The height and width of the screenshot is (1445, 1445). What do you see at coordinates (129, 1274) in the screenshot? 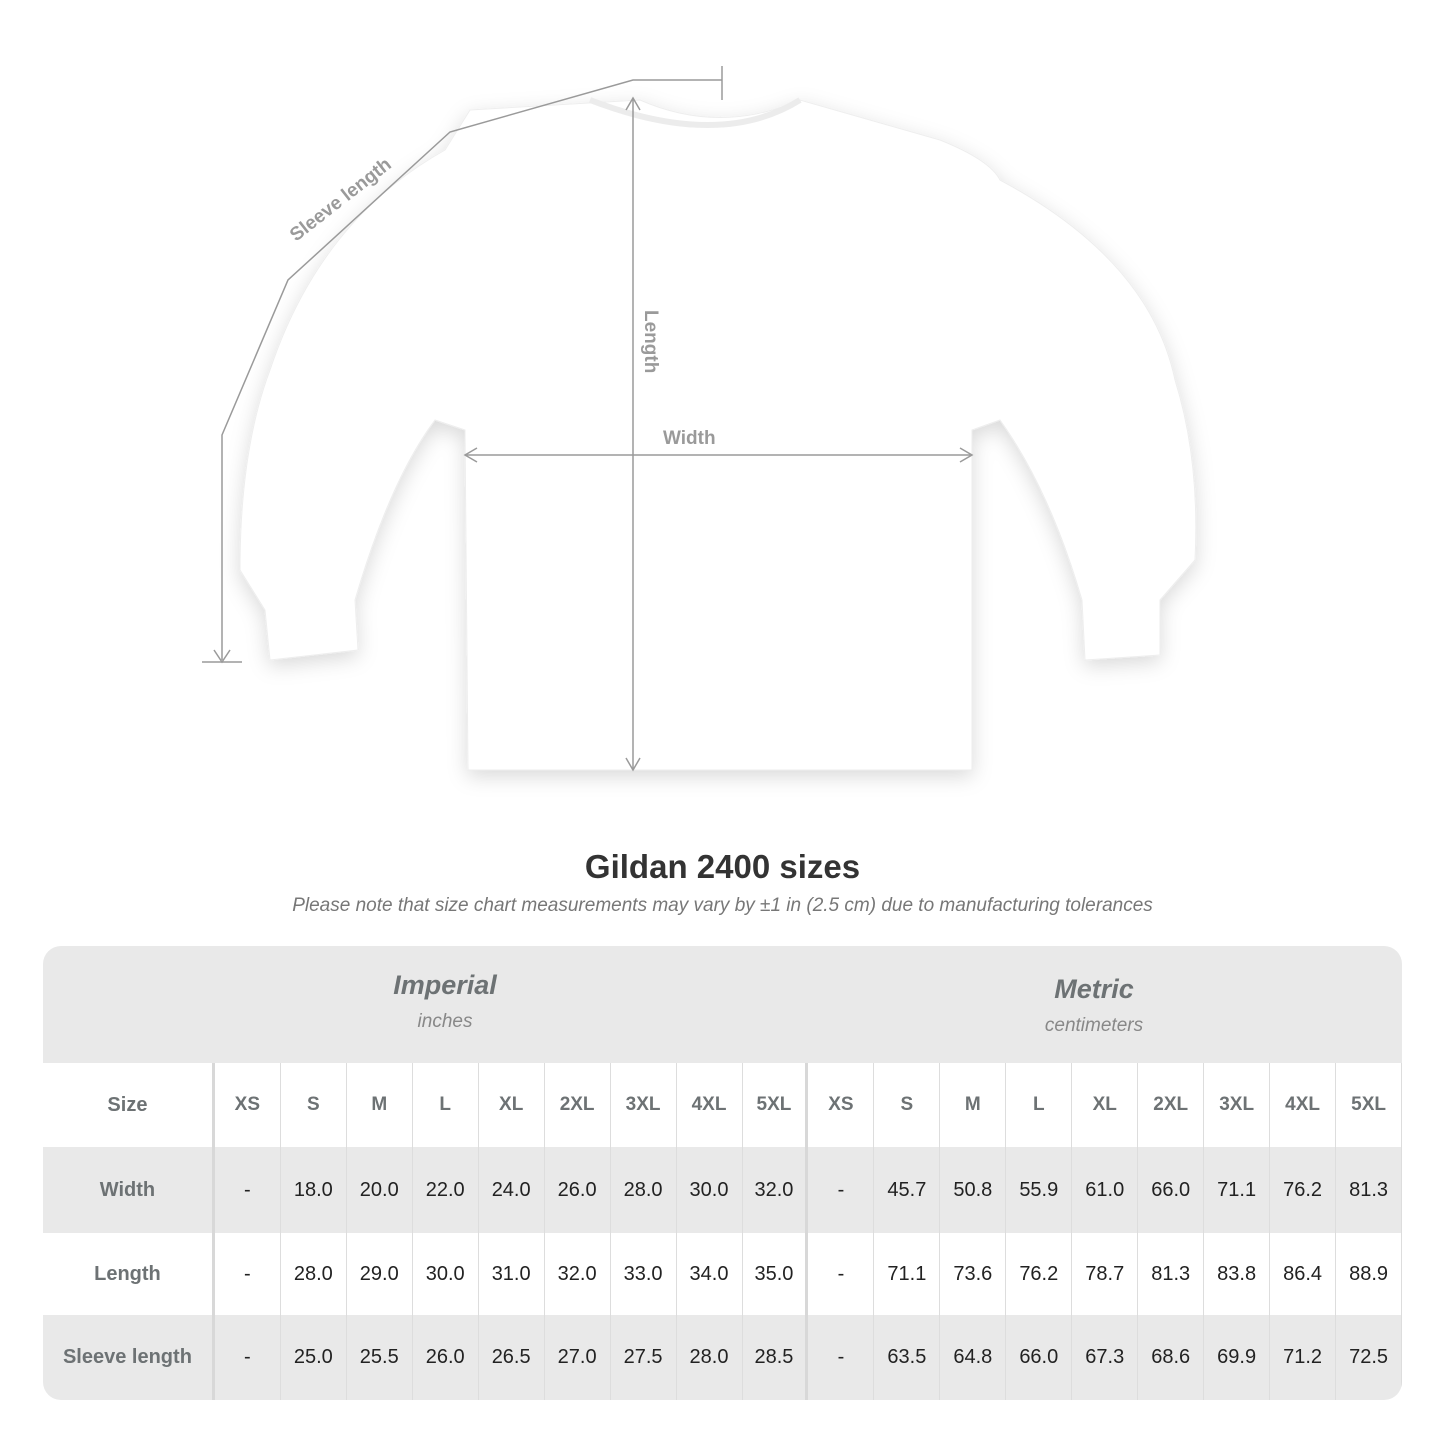
I see `row-label: Length` at bounding box center [129, 1274].